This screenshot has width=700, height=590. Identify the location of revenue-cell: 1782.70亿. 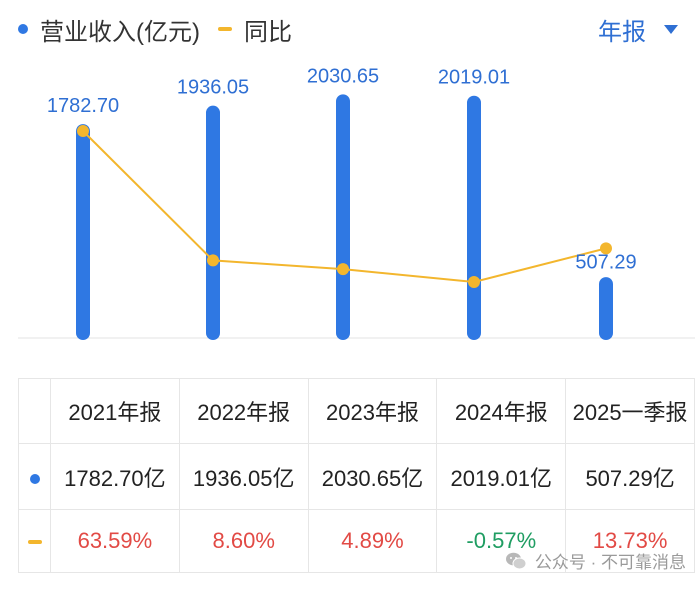
(115, 476).